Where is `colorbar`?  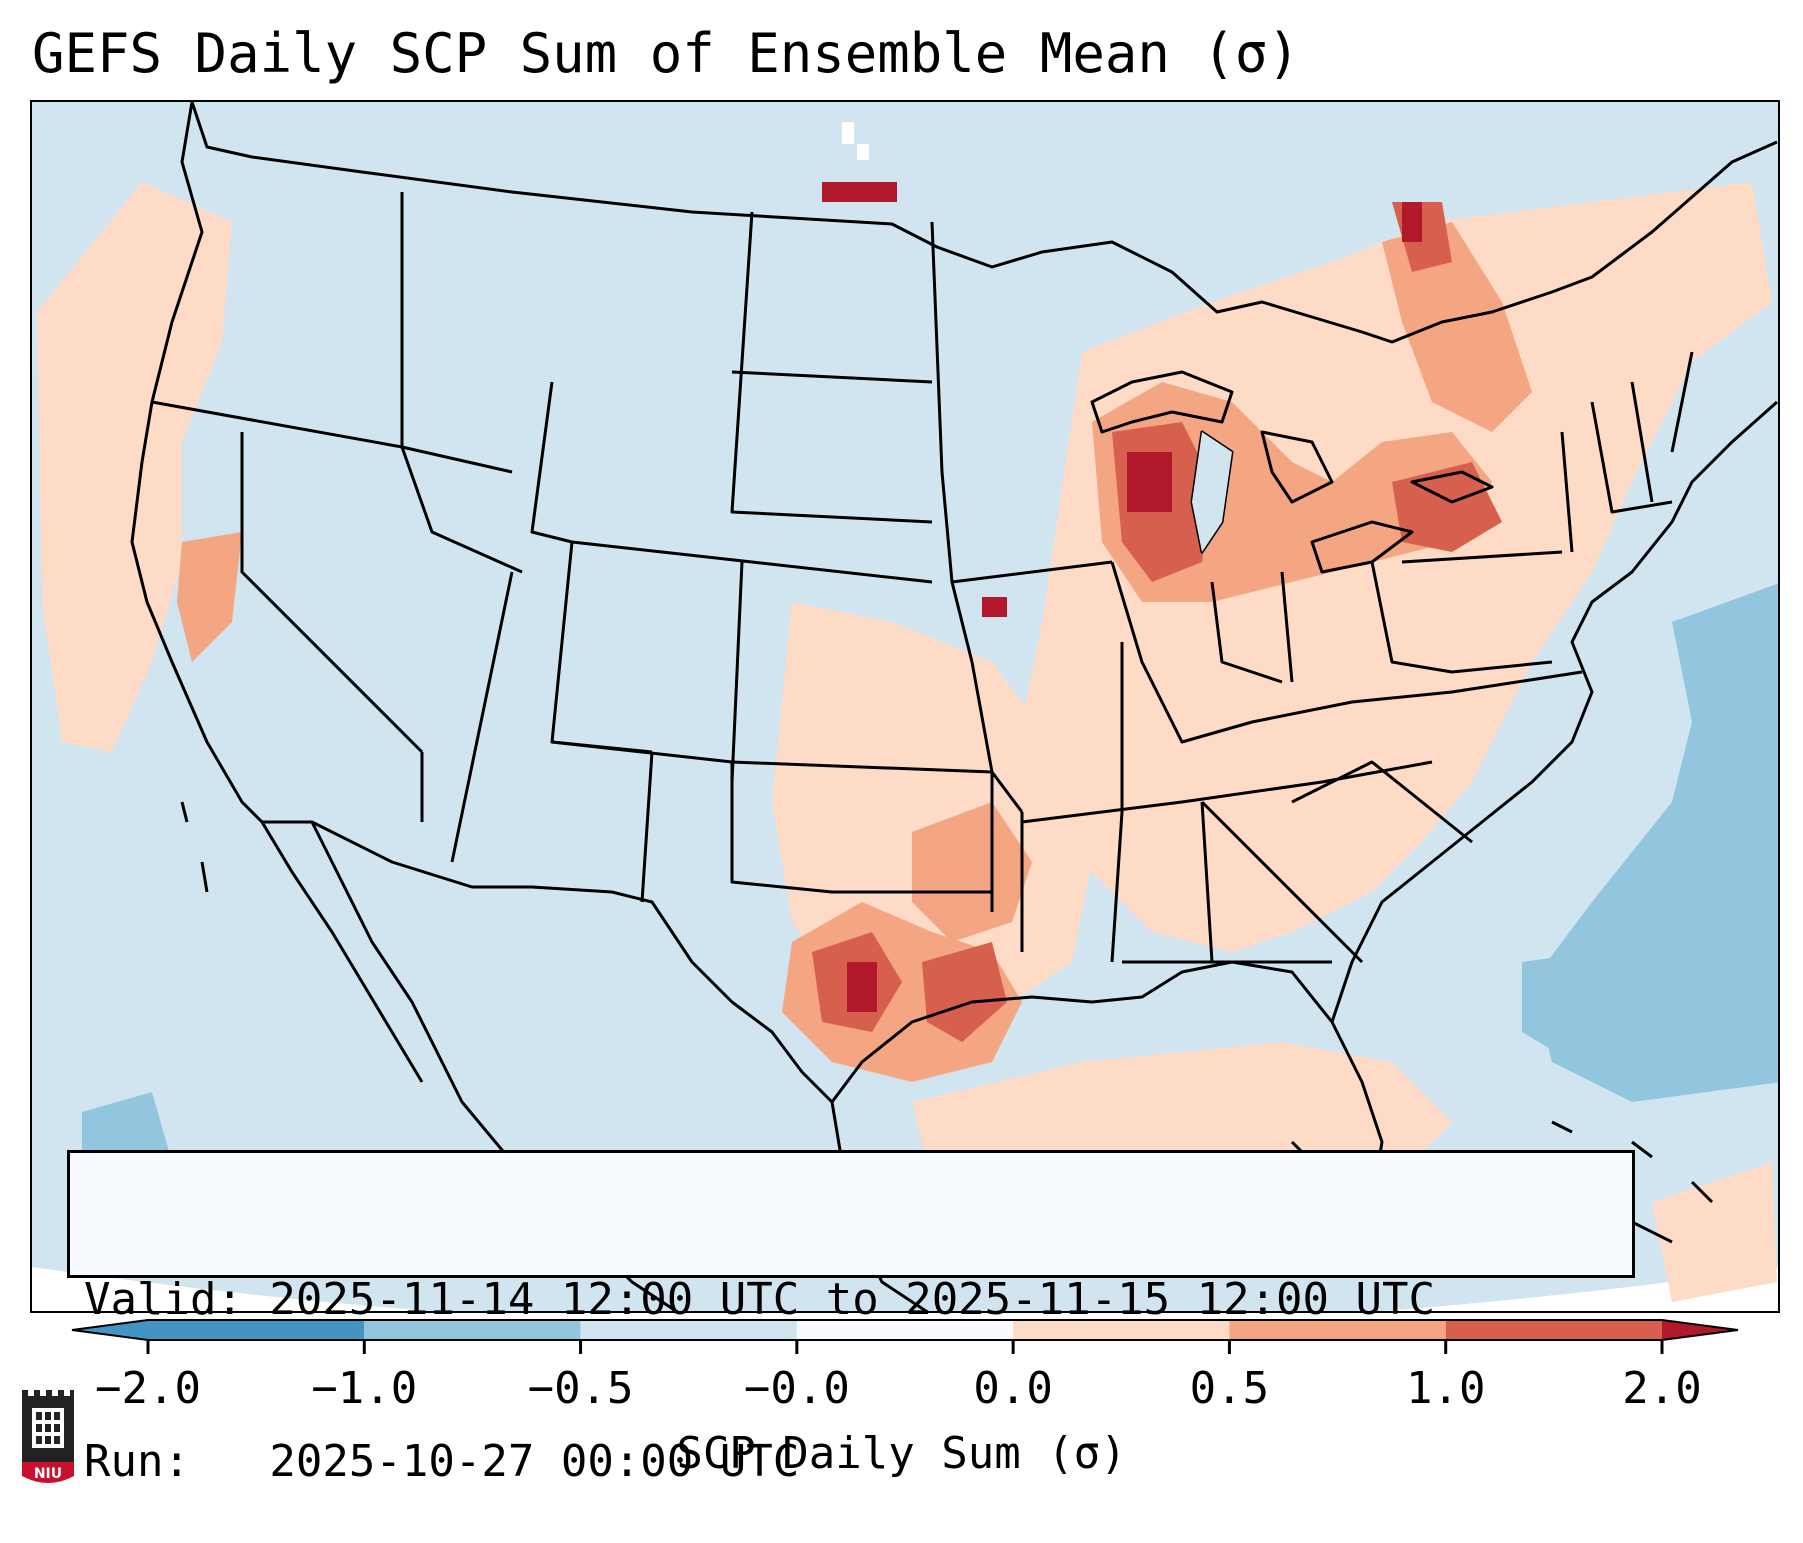
colorbar is located at coordinates (905, 1336).